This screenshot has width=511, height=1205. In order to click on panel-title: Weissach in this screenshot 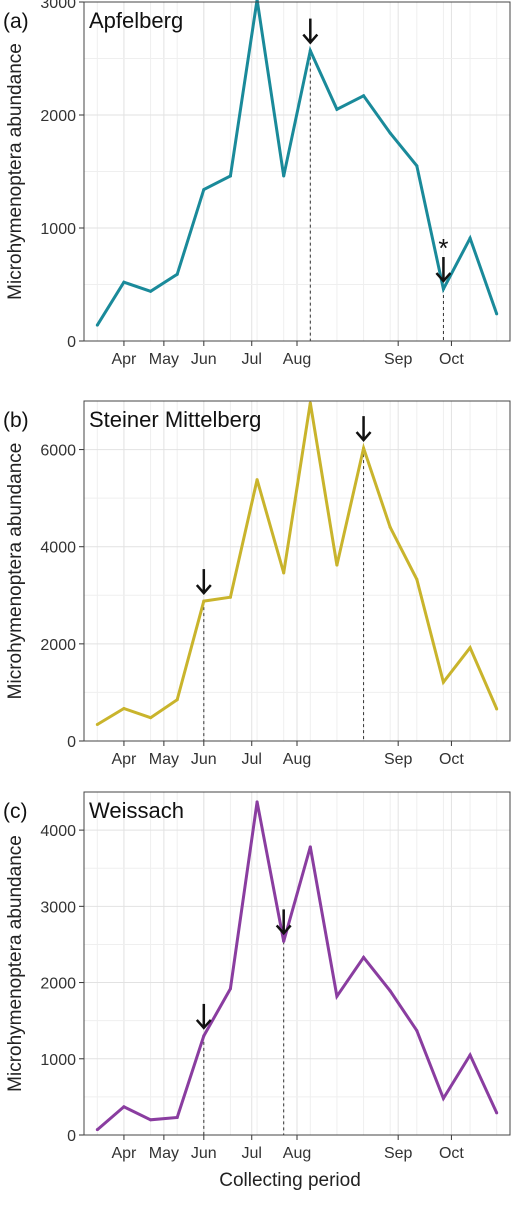, I will do `click(136, 810)`.